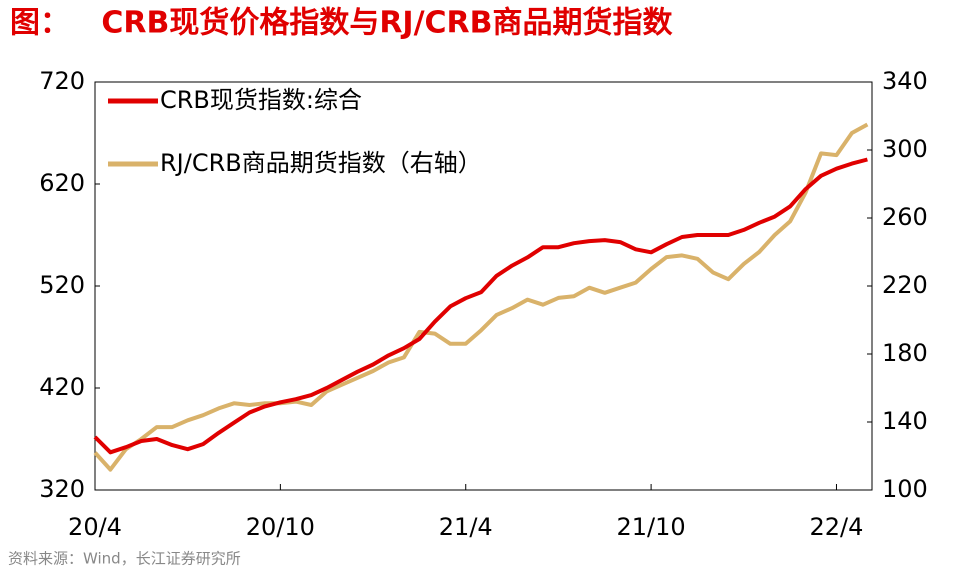 The image size is (957, 575). I want to click on x-tick-label: 21/4, so click(466, 527).